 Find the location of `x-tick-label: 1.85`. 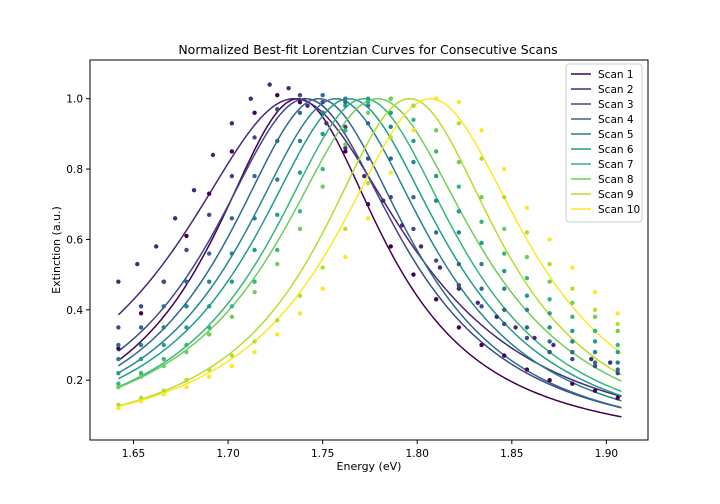

x-tick-label: 1.85 is located at coordinates (511, 454).